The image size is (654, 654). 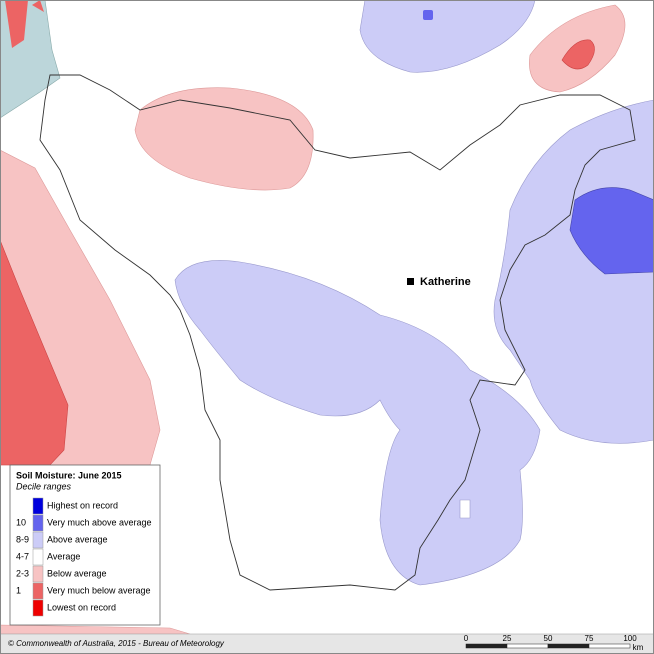 What do you see at coordinates (77, 539) in the screenshot?
I see `legend-label: Above average` at bounding box center [77, 539].